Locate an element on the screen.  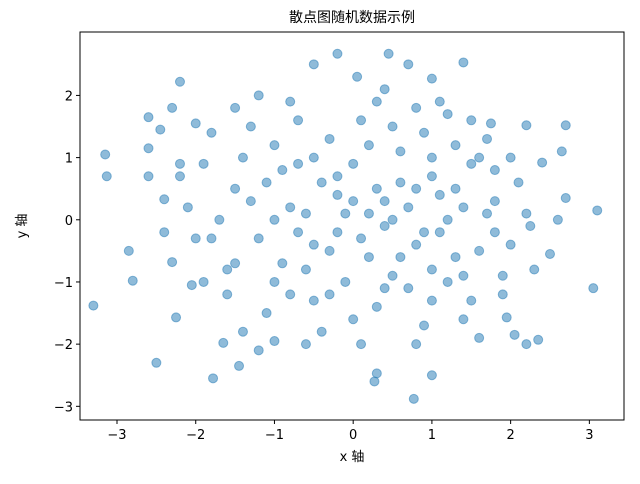
x-tick-label: −2 is located at coordinates (195, 435).